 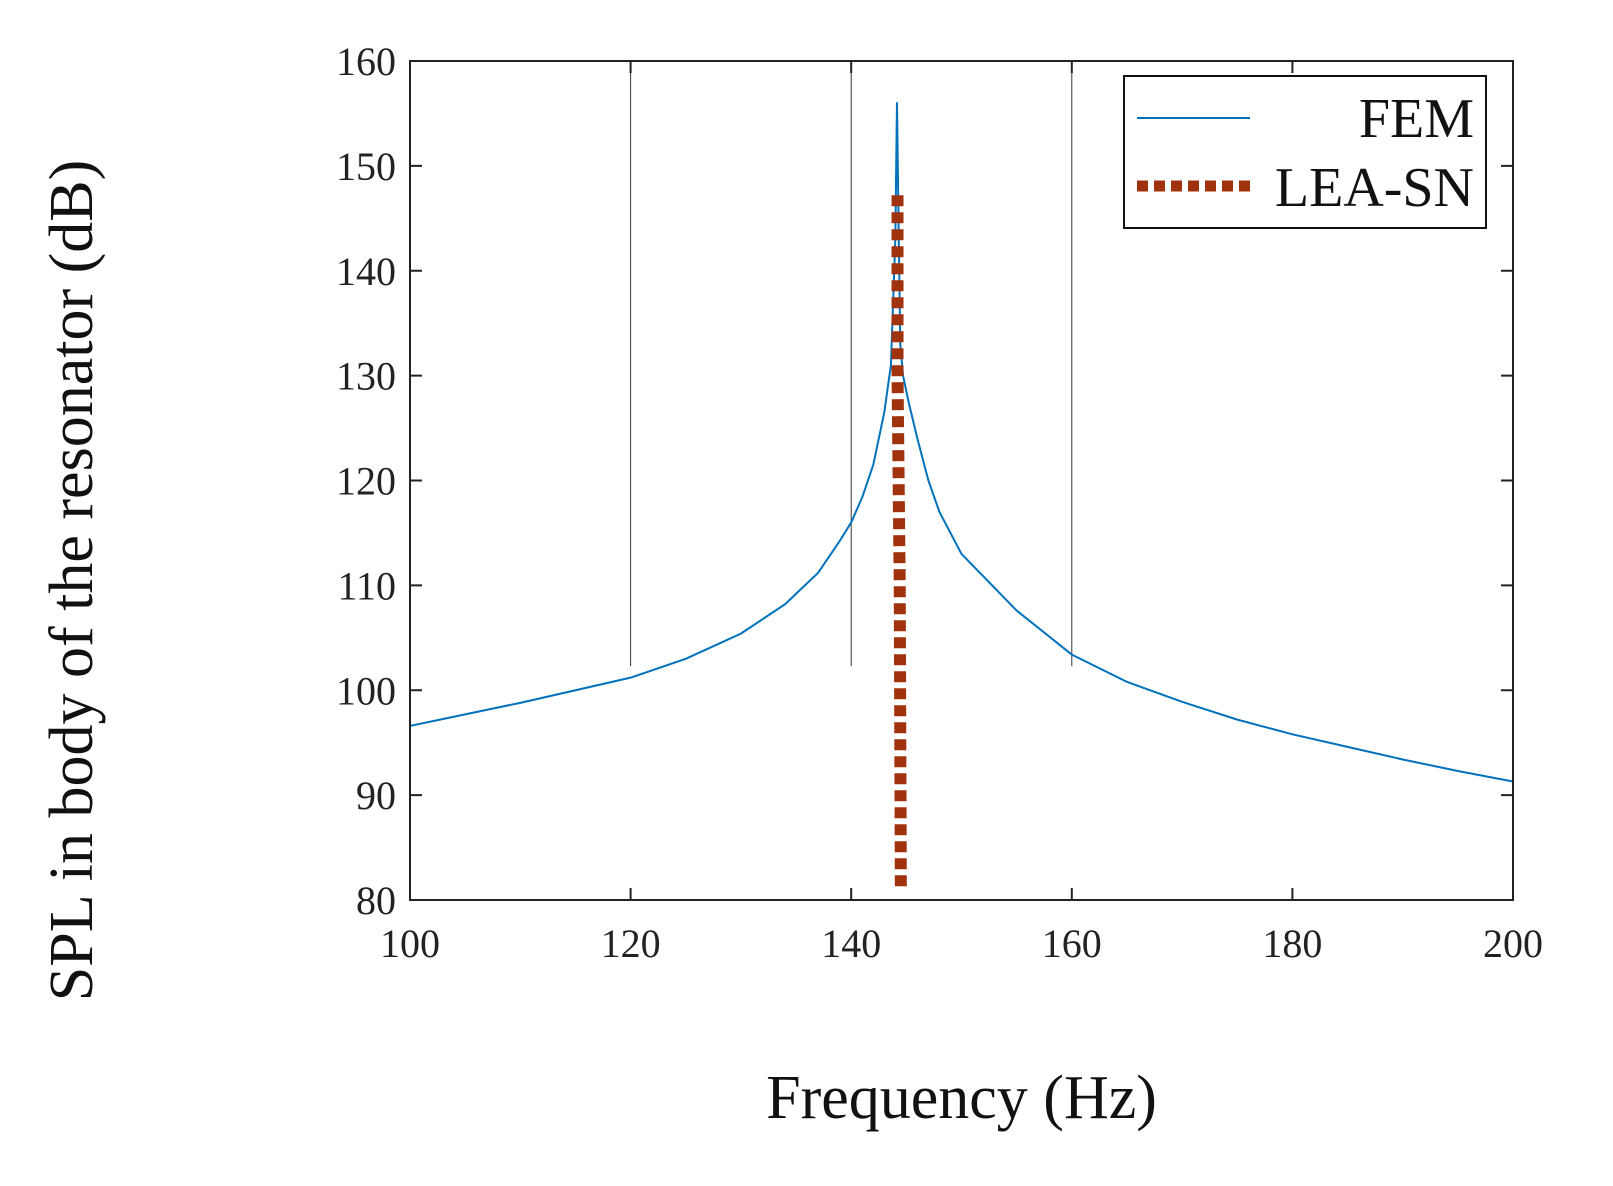 What do you see at coordinates (376, 795) in the screenshot?
I see `y-tick-label-90: 90` at bounding box center [376, 795].